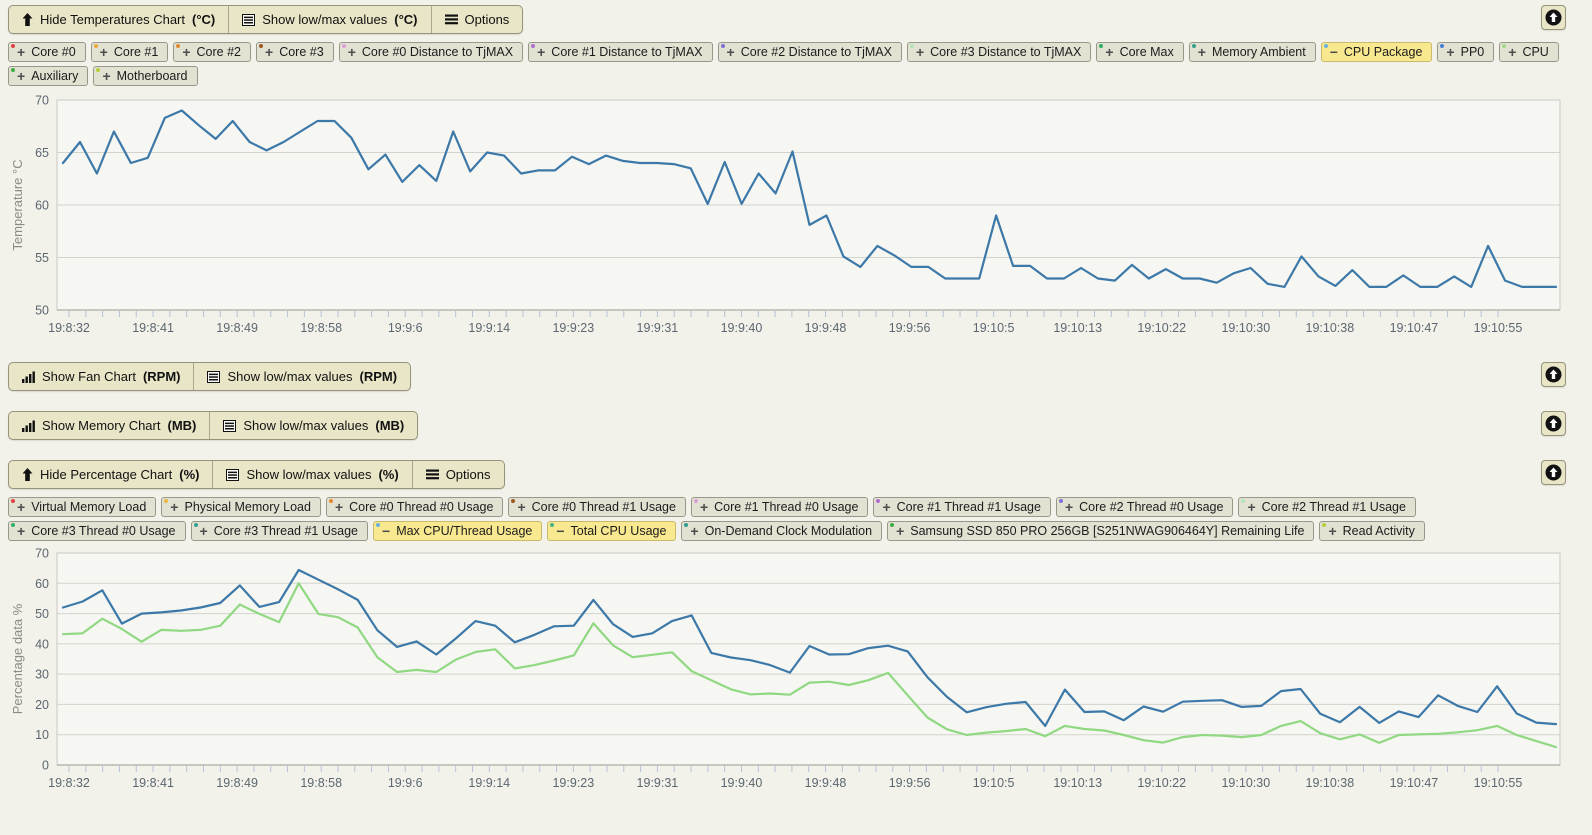 The height and width of the screenshot is (835, 1592). I want to click on hide-percentage-chart-button: Hide Percentage Chart (%), so click(110, 474).